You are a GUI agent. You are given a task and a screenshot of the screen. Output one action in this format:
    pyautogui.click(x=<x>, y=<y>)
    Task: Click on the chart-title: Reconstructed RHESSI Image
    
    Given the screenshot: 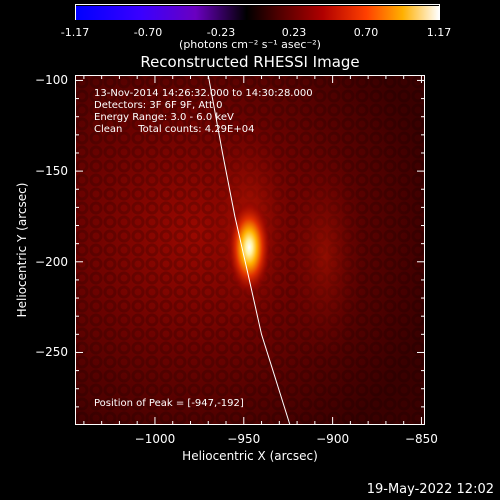 What is the action you would take?
    pyautogui.click(x=250, y=62)
    